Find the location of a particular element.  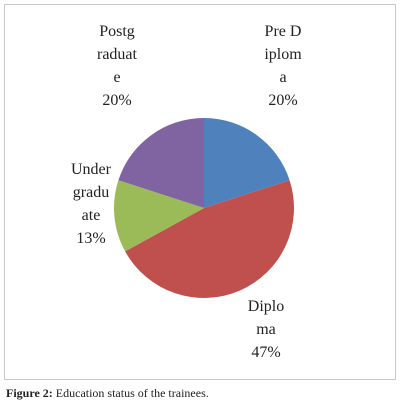

slice-label: Pre Diploma 20% is located at coordinates (283, 66).